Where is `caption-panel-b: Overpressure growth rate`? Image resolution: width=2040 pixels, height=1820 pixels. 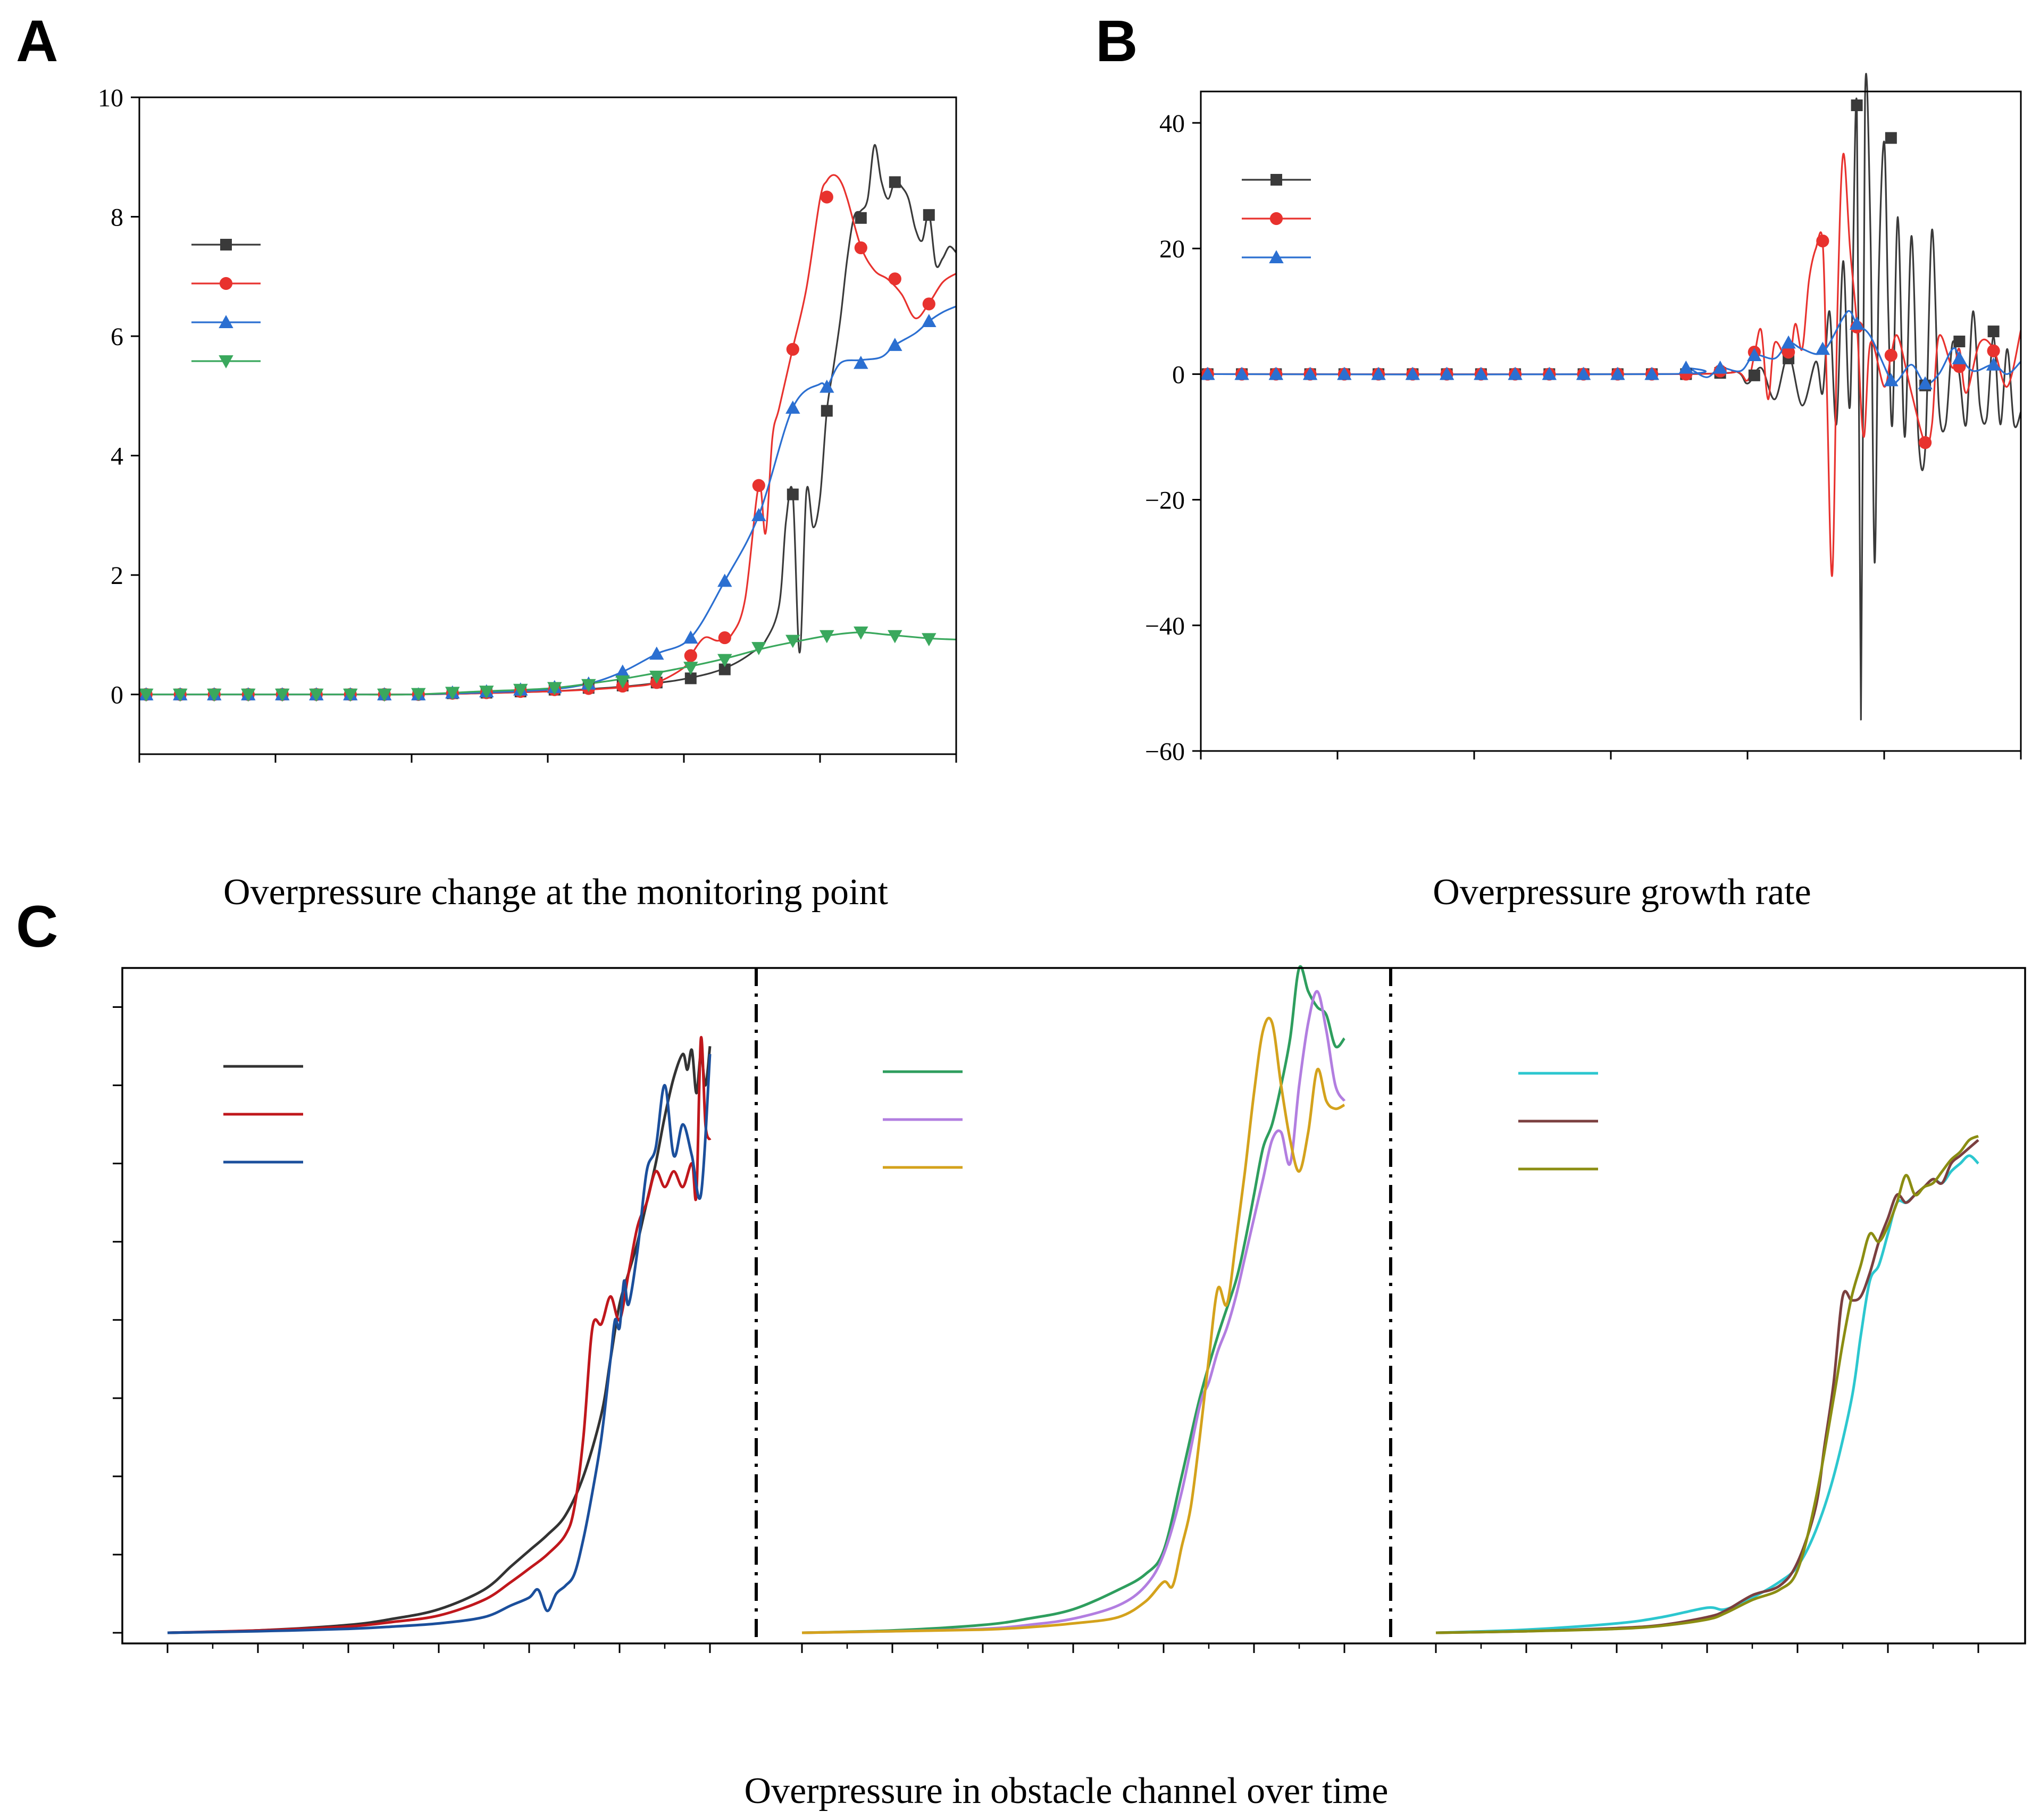
caption-panel-b: Overpressure growth rate is located at coordinates (1622, 892).